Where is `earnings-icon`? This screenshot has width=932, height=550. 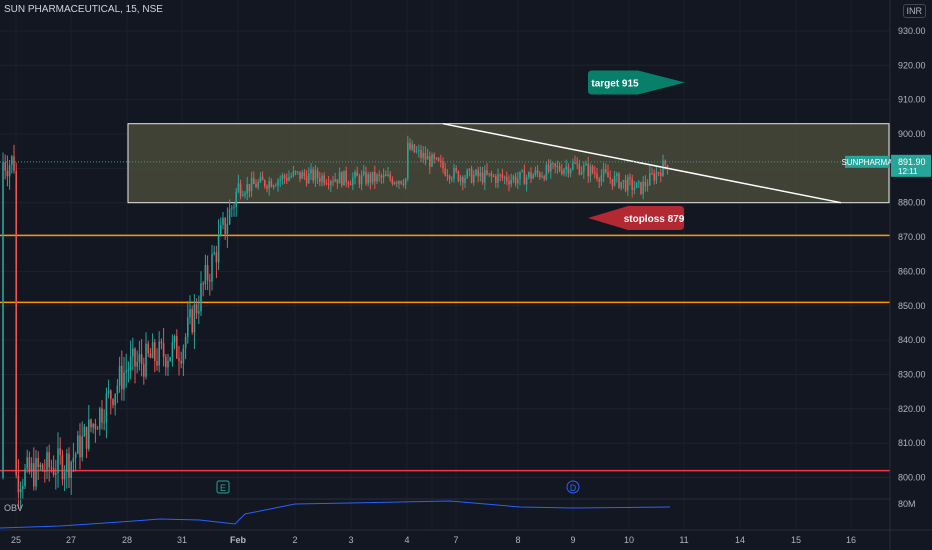
earnings-icon is located at coordinates (223, 487).